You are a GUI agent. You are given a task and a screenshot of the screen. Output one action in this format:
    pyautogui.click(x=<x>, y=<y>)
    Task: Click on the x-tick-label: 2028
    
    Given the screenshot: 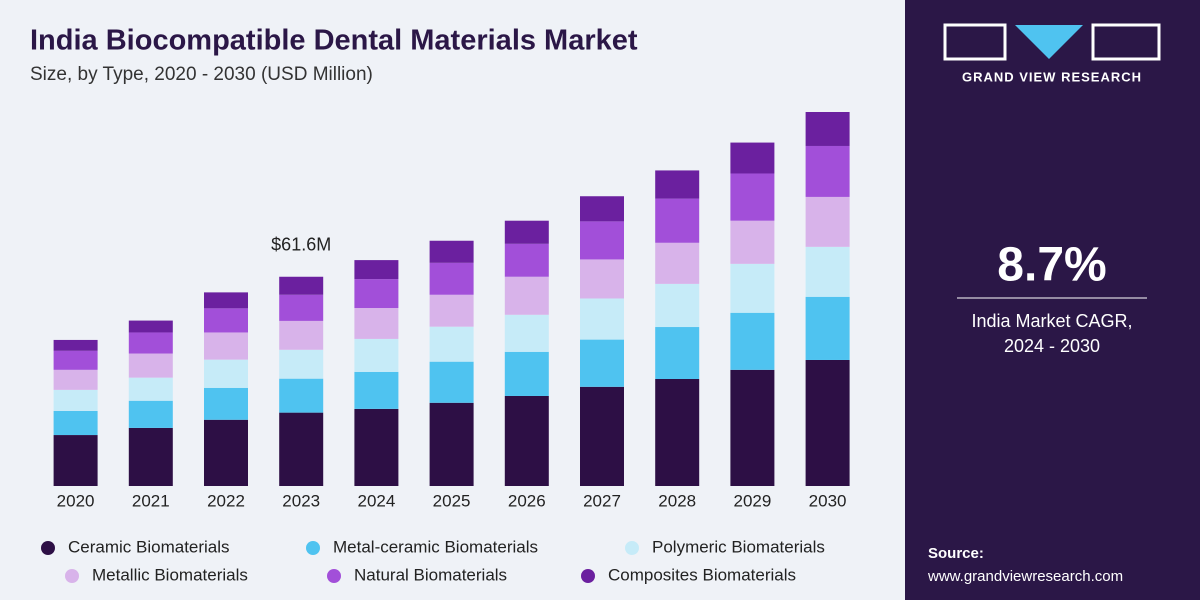 What is the action you would take?
    pyautogui.click(x=677, y=500)
    